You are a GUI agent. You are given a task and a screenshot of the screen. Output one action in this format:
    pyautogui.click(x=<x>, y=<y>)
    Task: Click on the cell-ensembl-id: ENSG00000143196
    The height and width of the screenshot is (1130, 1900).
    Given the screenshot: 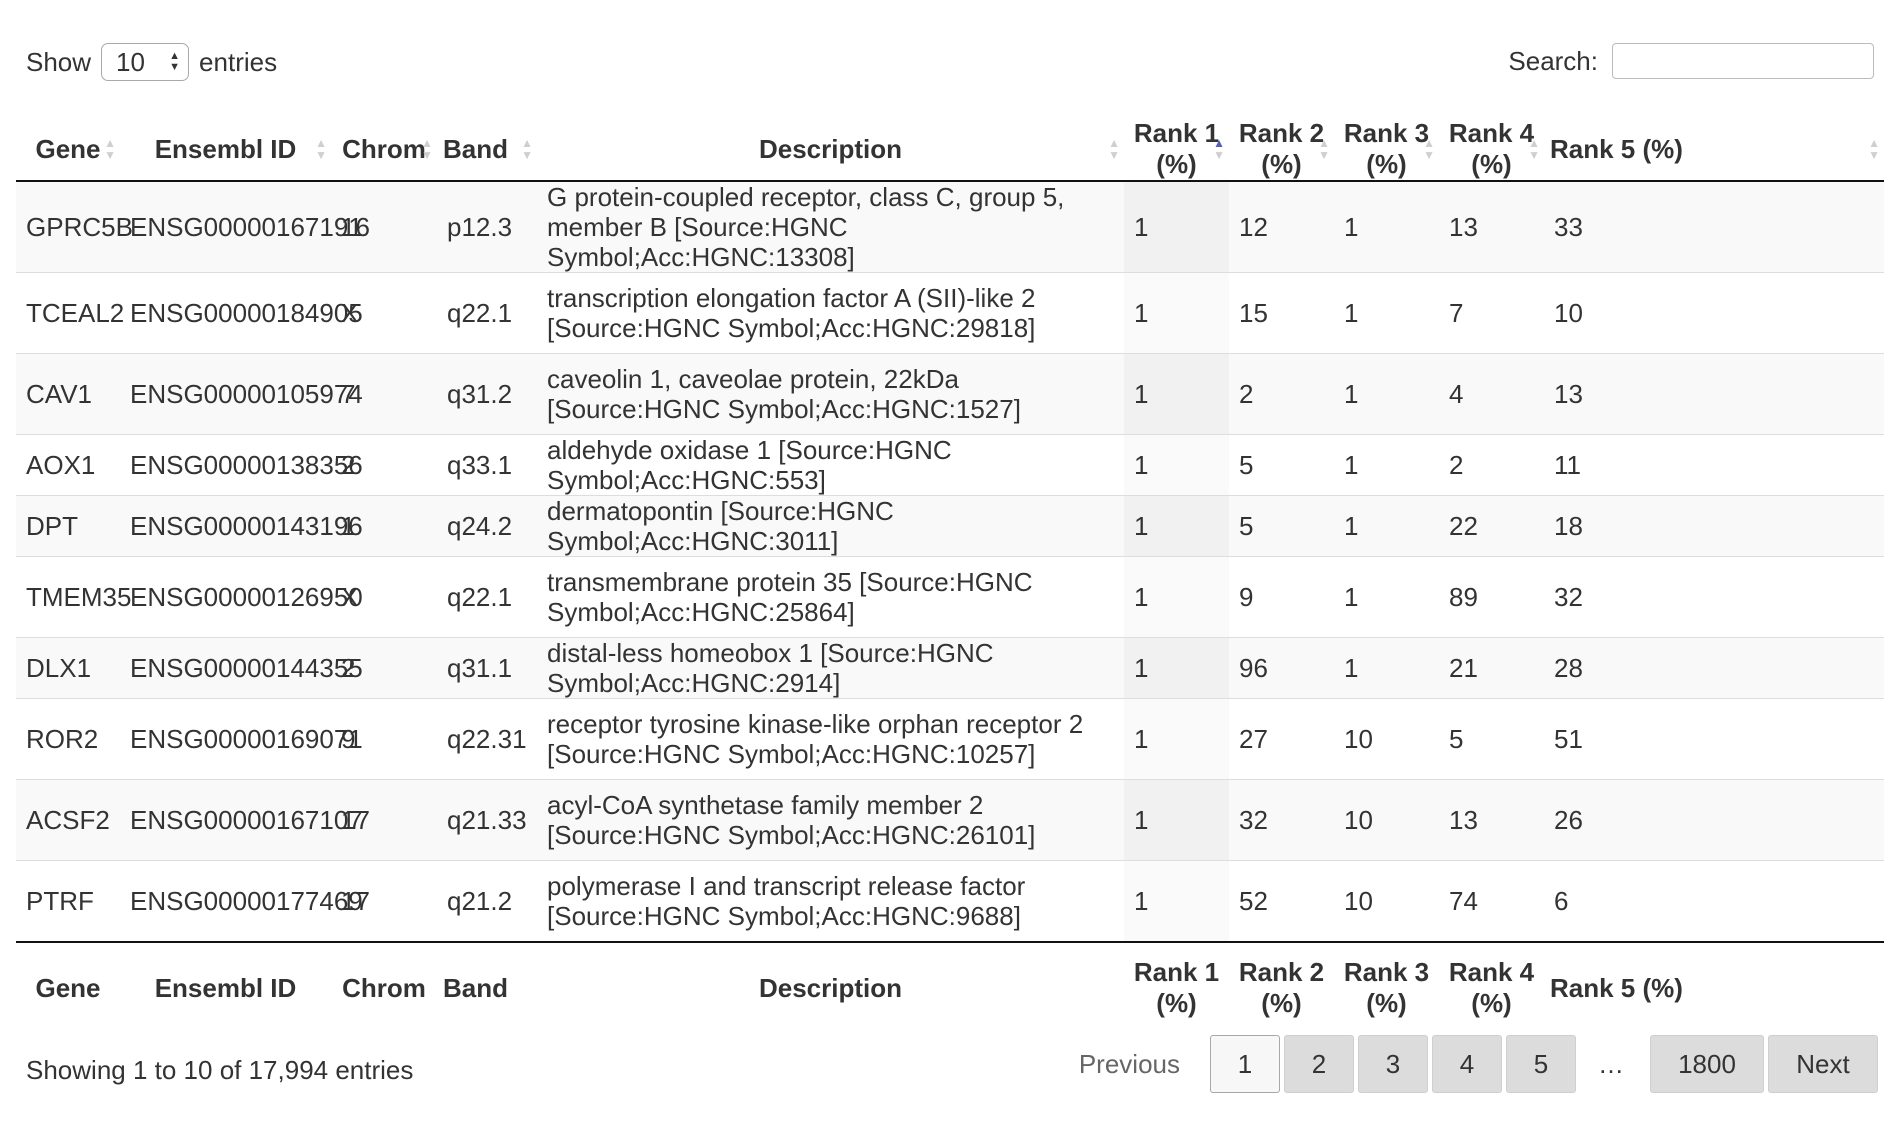 What is the action you would take?
    pyautogui.click(x=241, y=526)
    